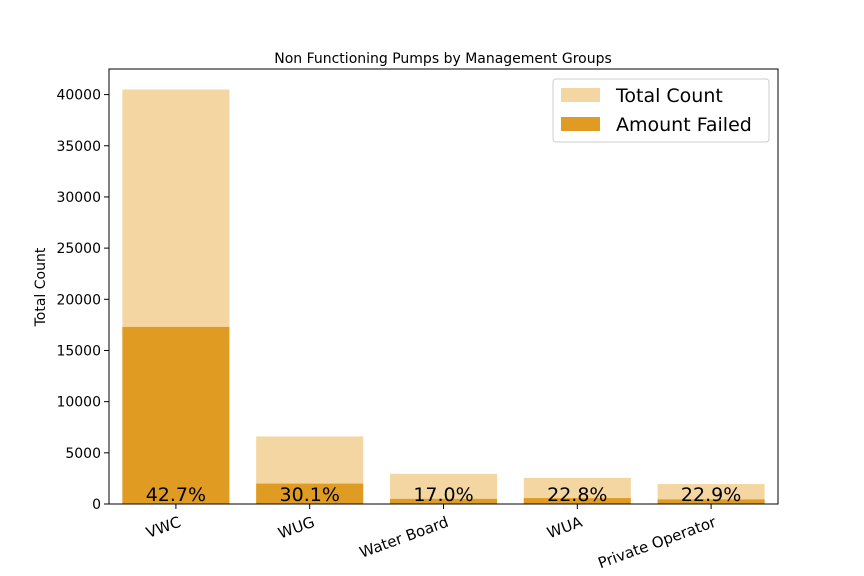 This screenshot has width=864, height=576. Describe the element at coordinates (78, 249) in the screenshot. I see `y-tick-label: 25000` at that location.